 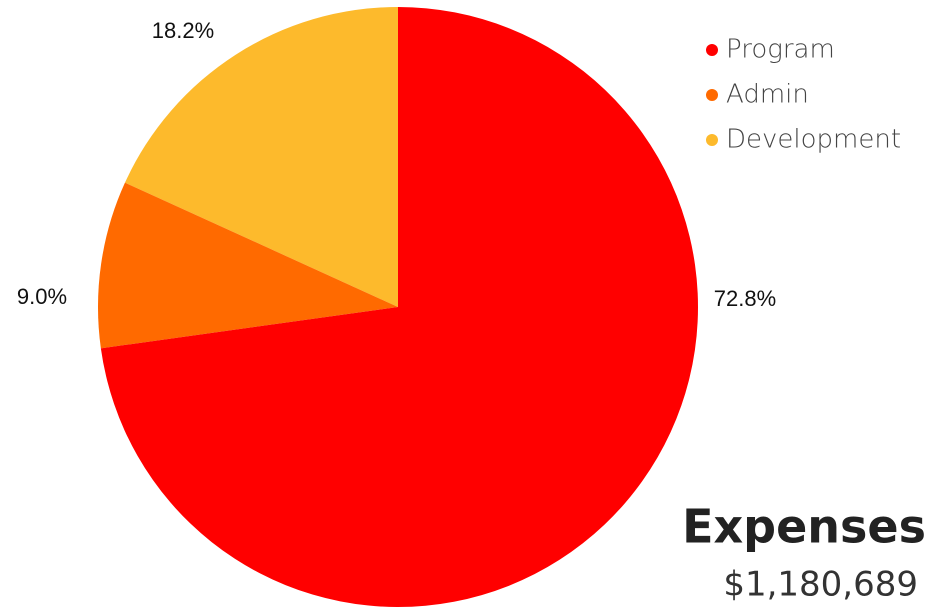 I want to click on chart-title: Expenses, so click(x=804, y=527).